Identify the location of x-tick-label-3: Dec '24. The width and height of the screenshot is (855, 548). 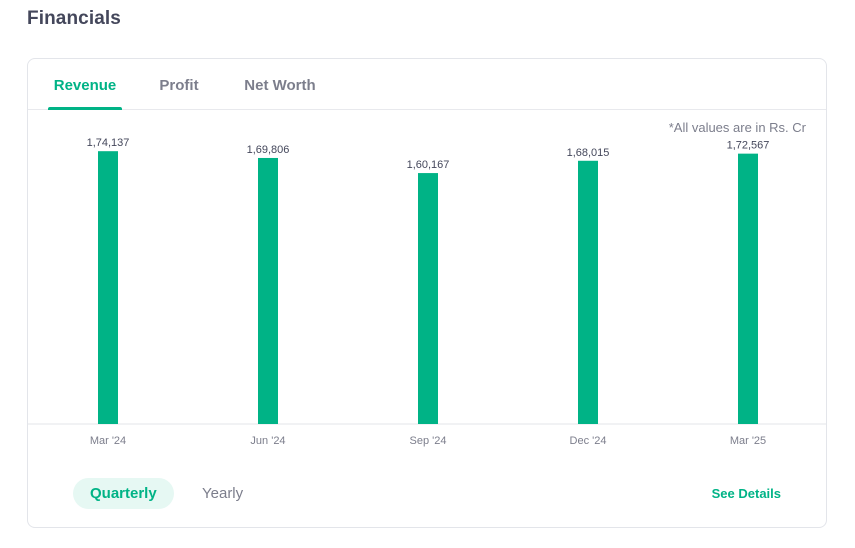
(588, 441).